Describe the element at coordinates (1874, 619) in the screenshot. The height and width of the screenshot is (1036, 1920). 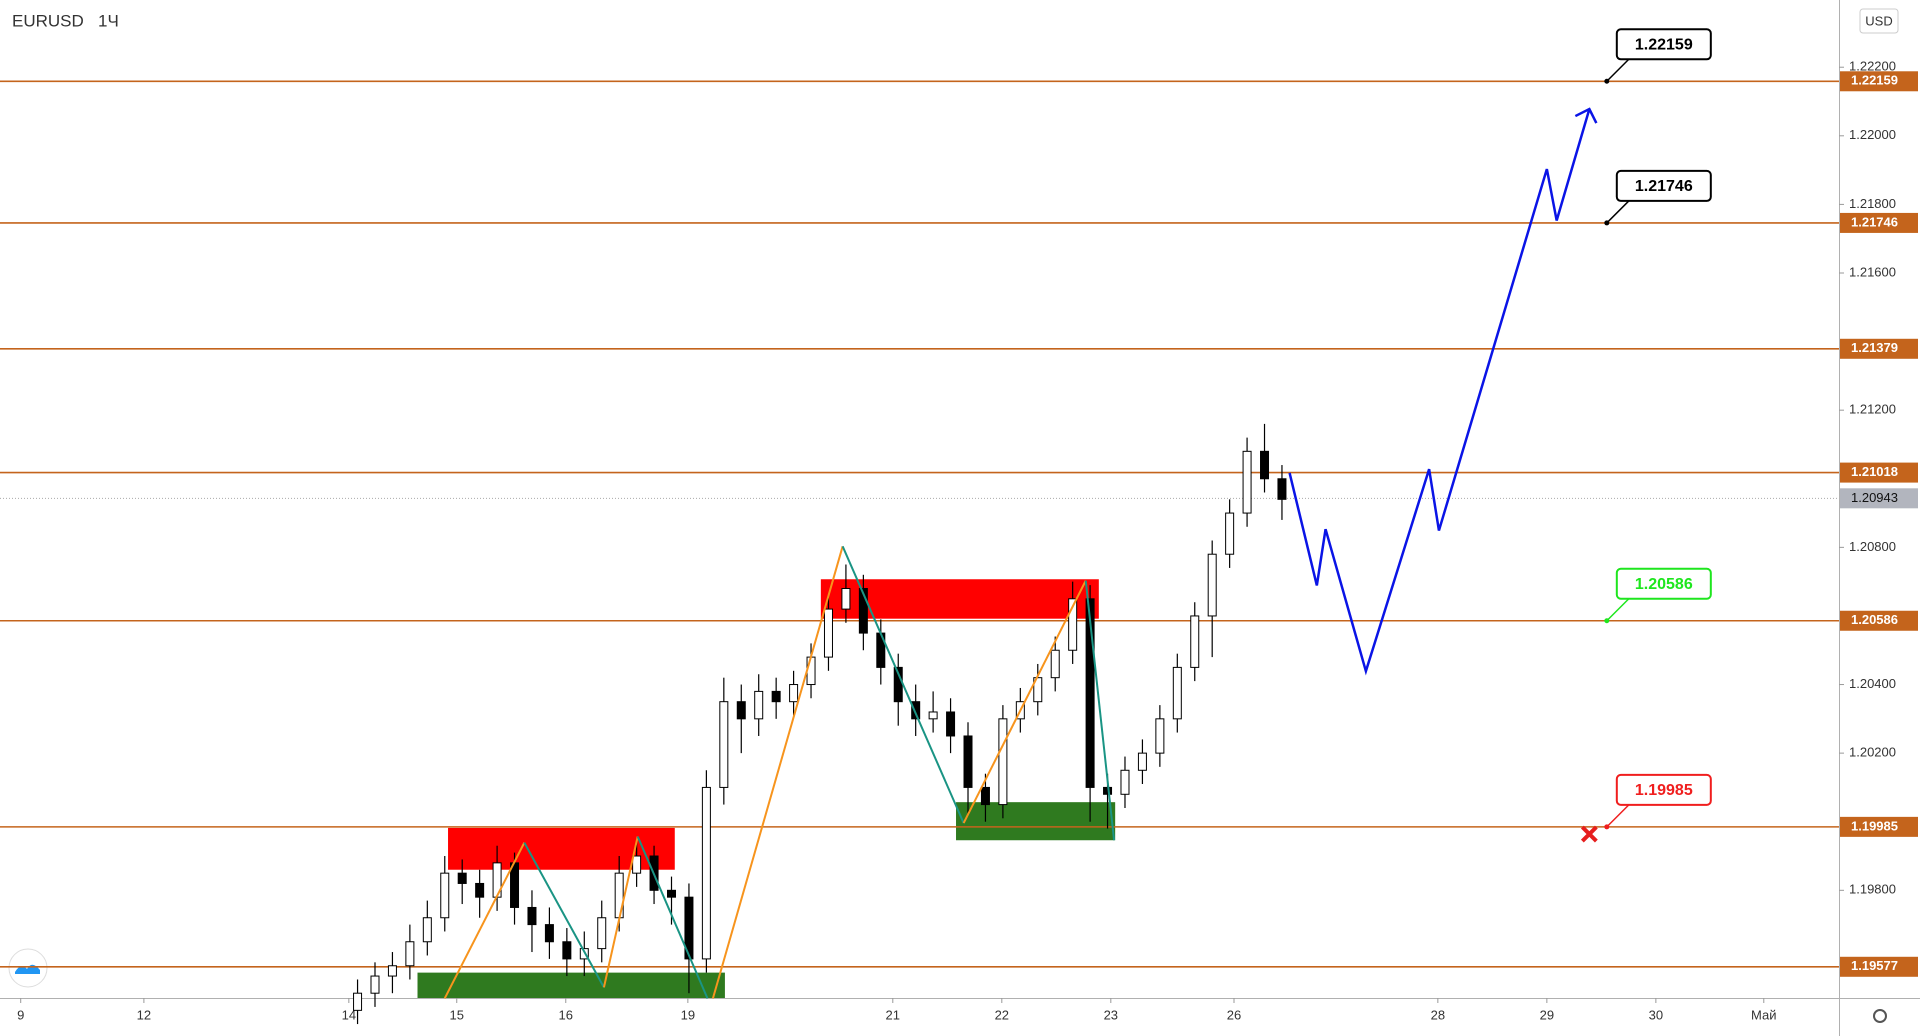
I see `level-label: 1.20586` at that location.